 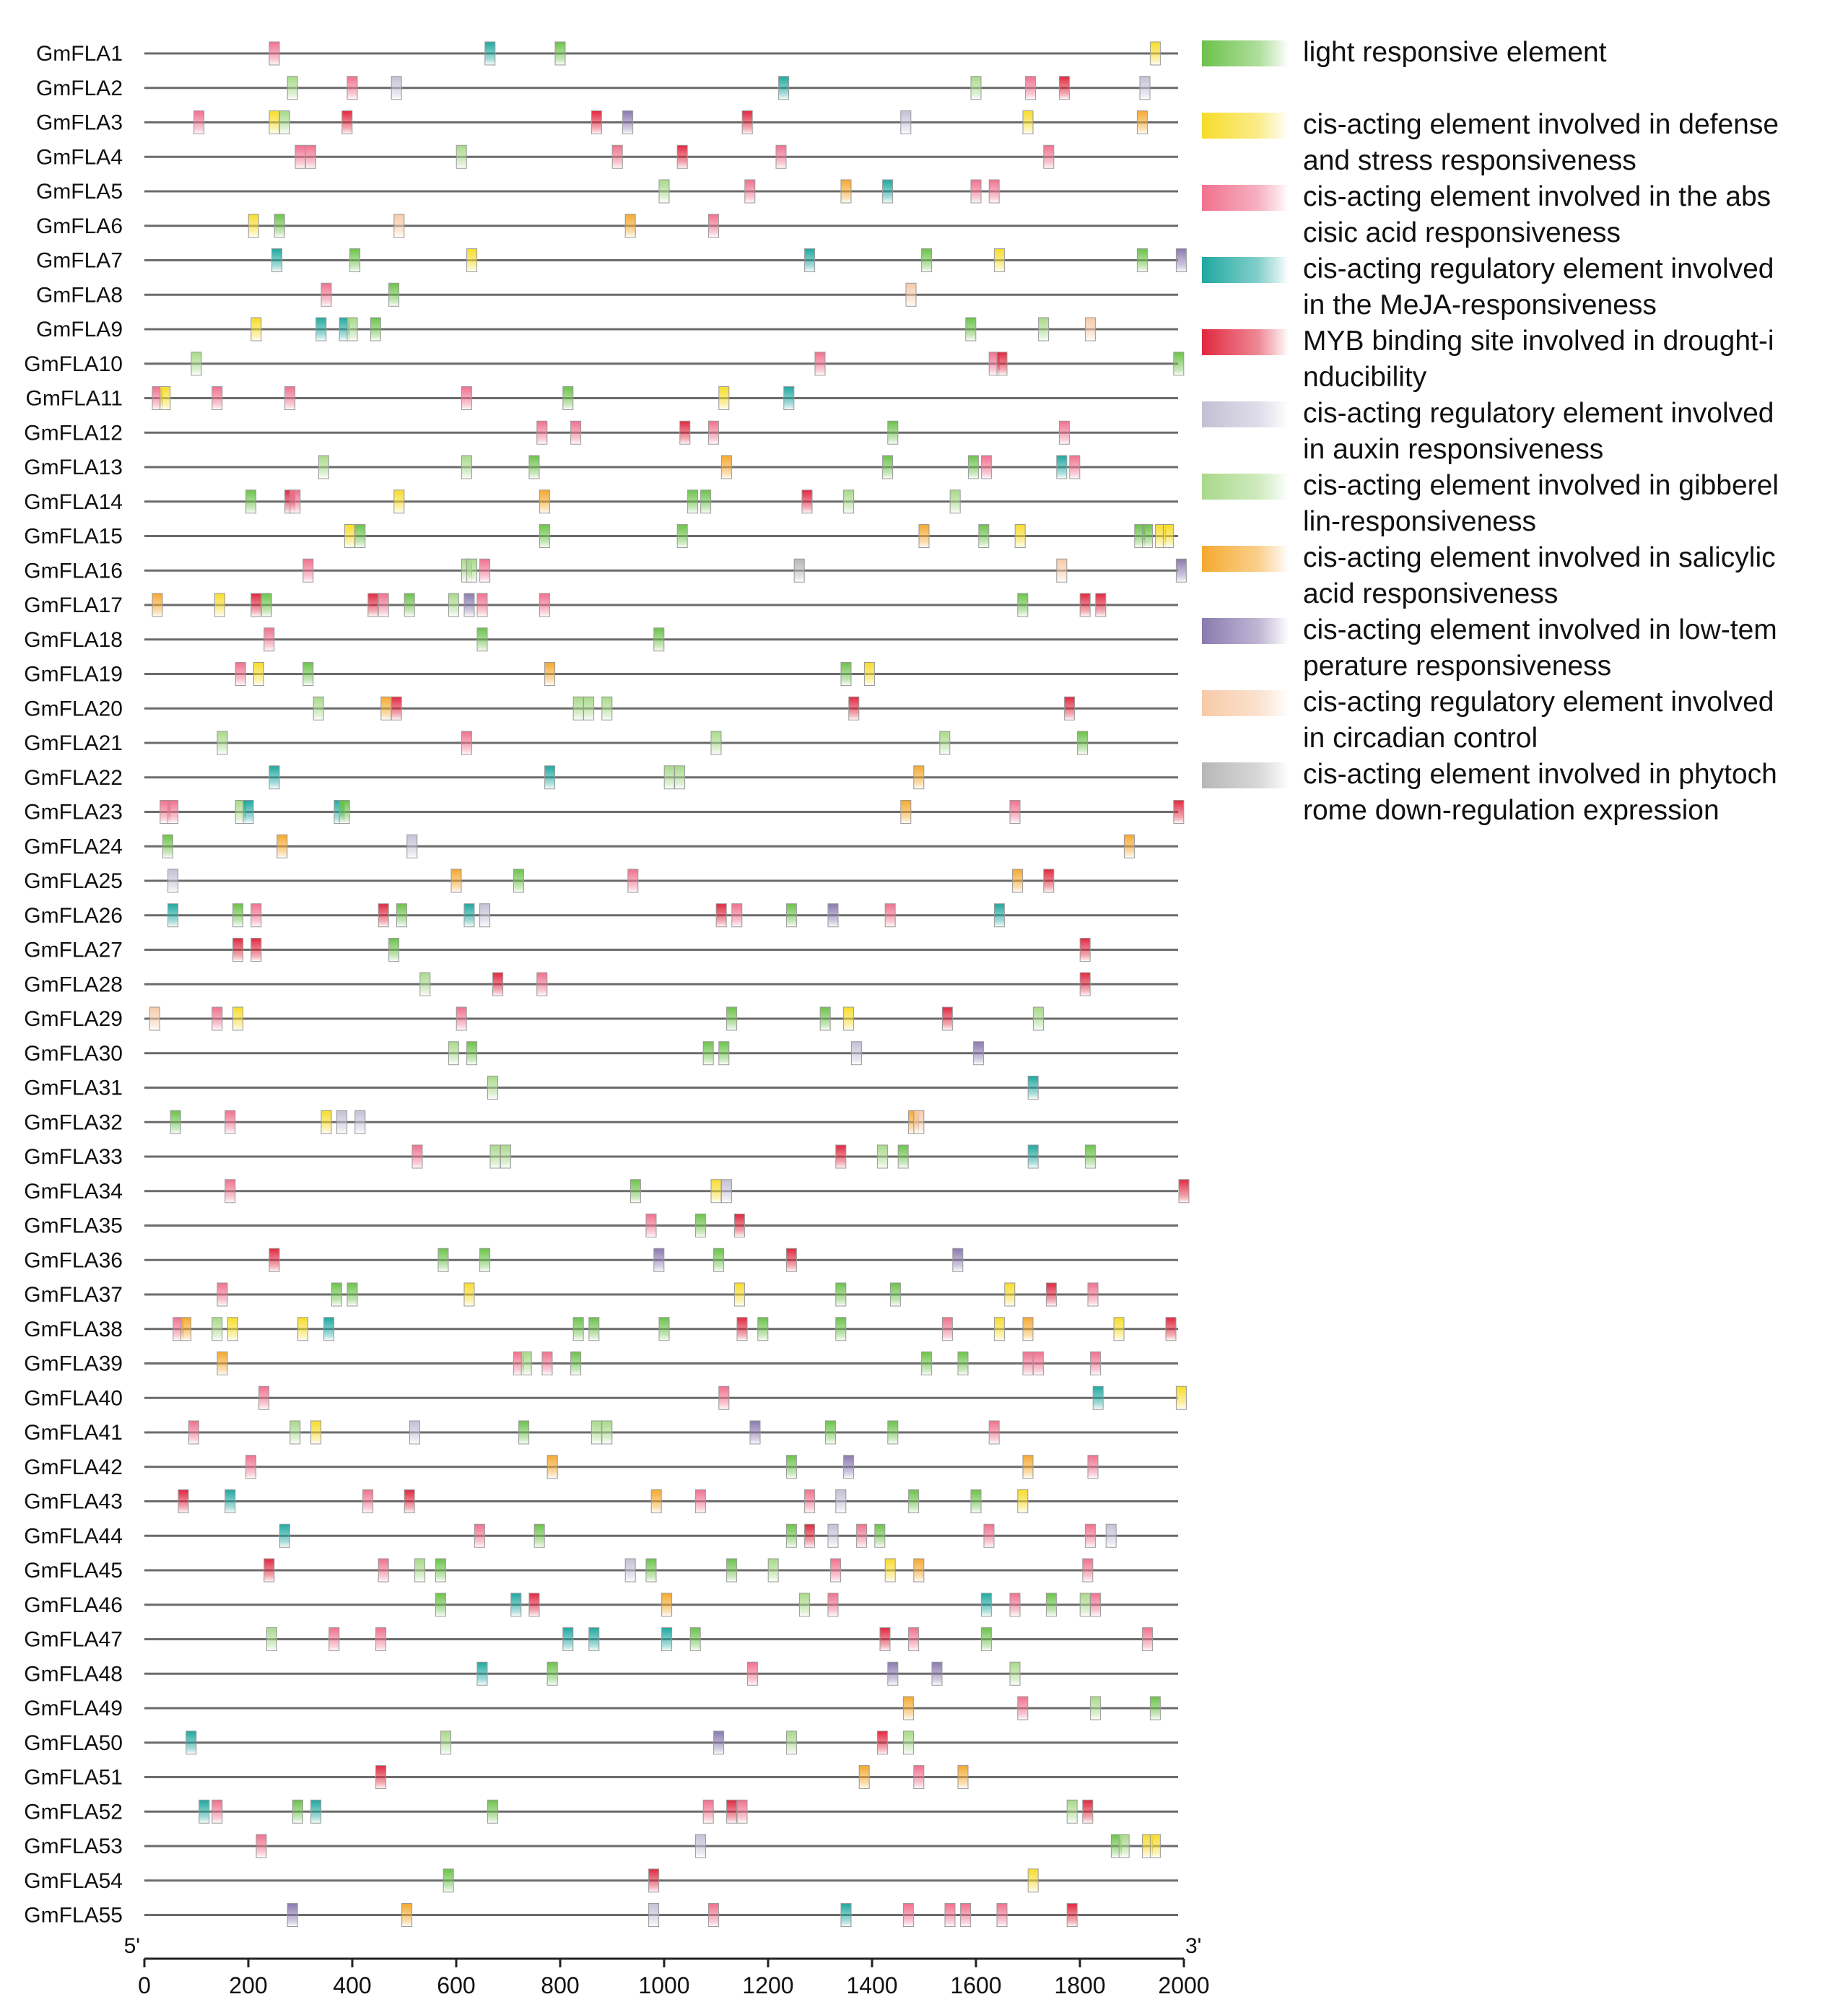 I want to click on gene-label: GmFLA32, so click(x=73, y=1122).